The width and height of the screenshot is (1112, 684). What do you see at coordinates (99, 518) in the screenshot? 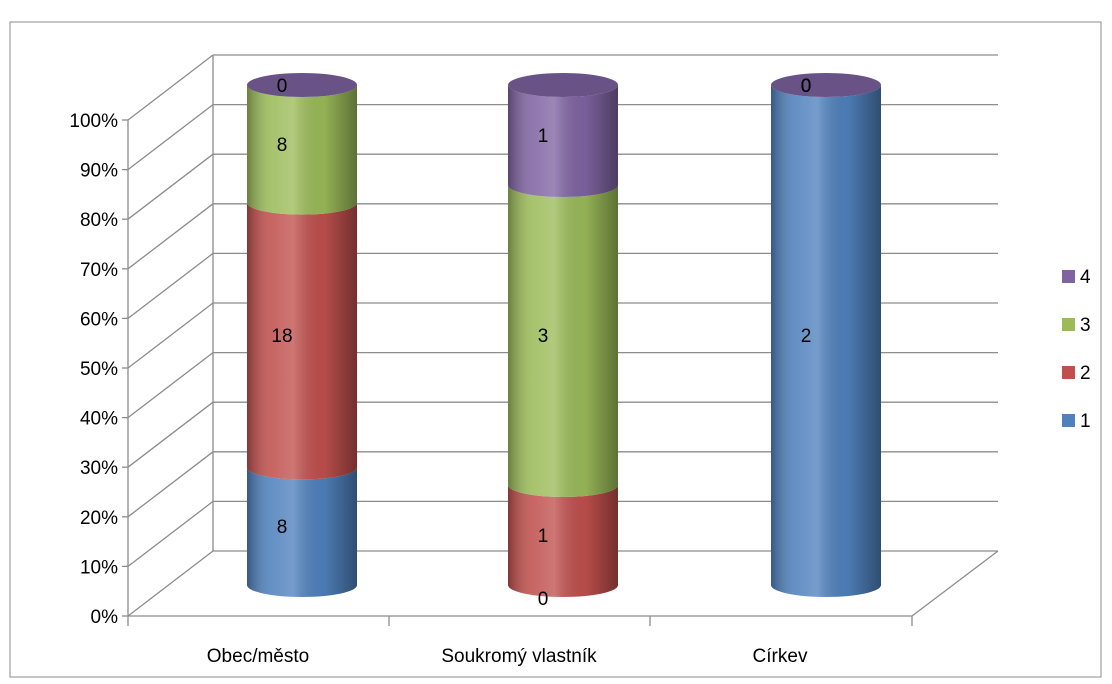
I see `y-tick-label: 20%` at bounding box center [99, 518].